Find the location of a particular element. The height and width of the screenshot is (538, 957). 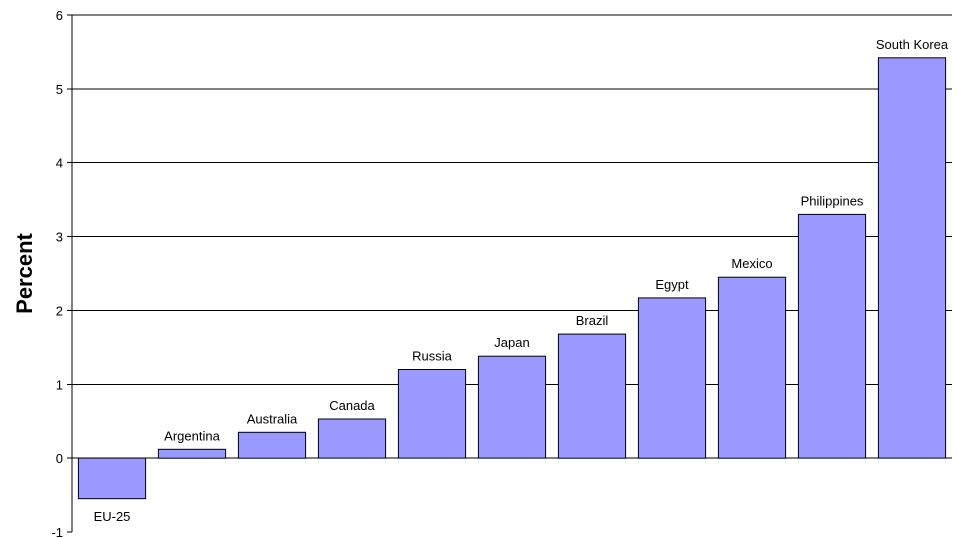

category-label: Brazil is located at coordinates (592, 320).